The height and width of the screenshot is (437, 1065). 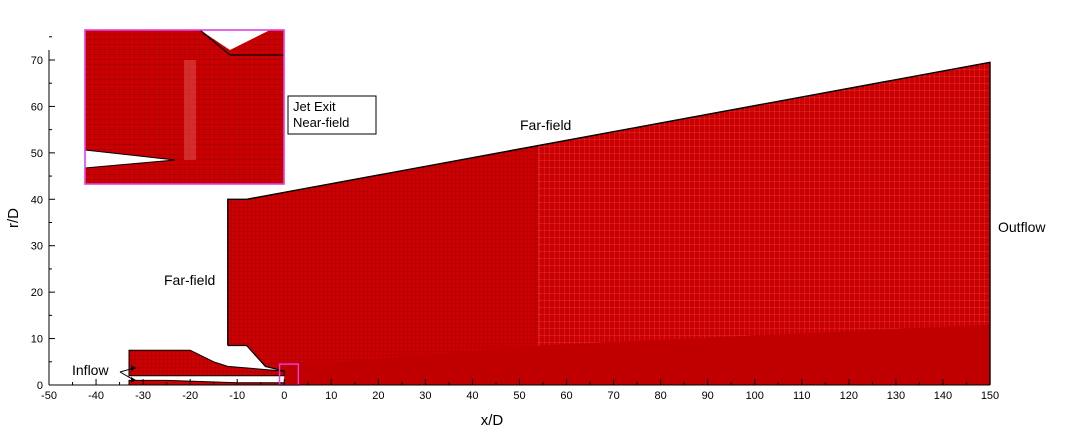 I want to click on y-axis-label: r/D, so click(x=13, y=218).